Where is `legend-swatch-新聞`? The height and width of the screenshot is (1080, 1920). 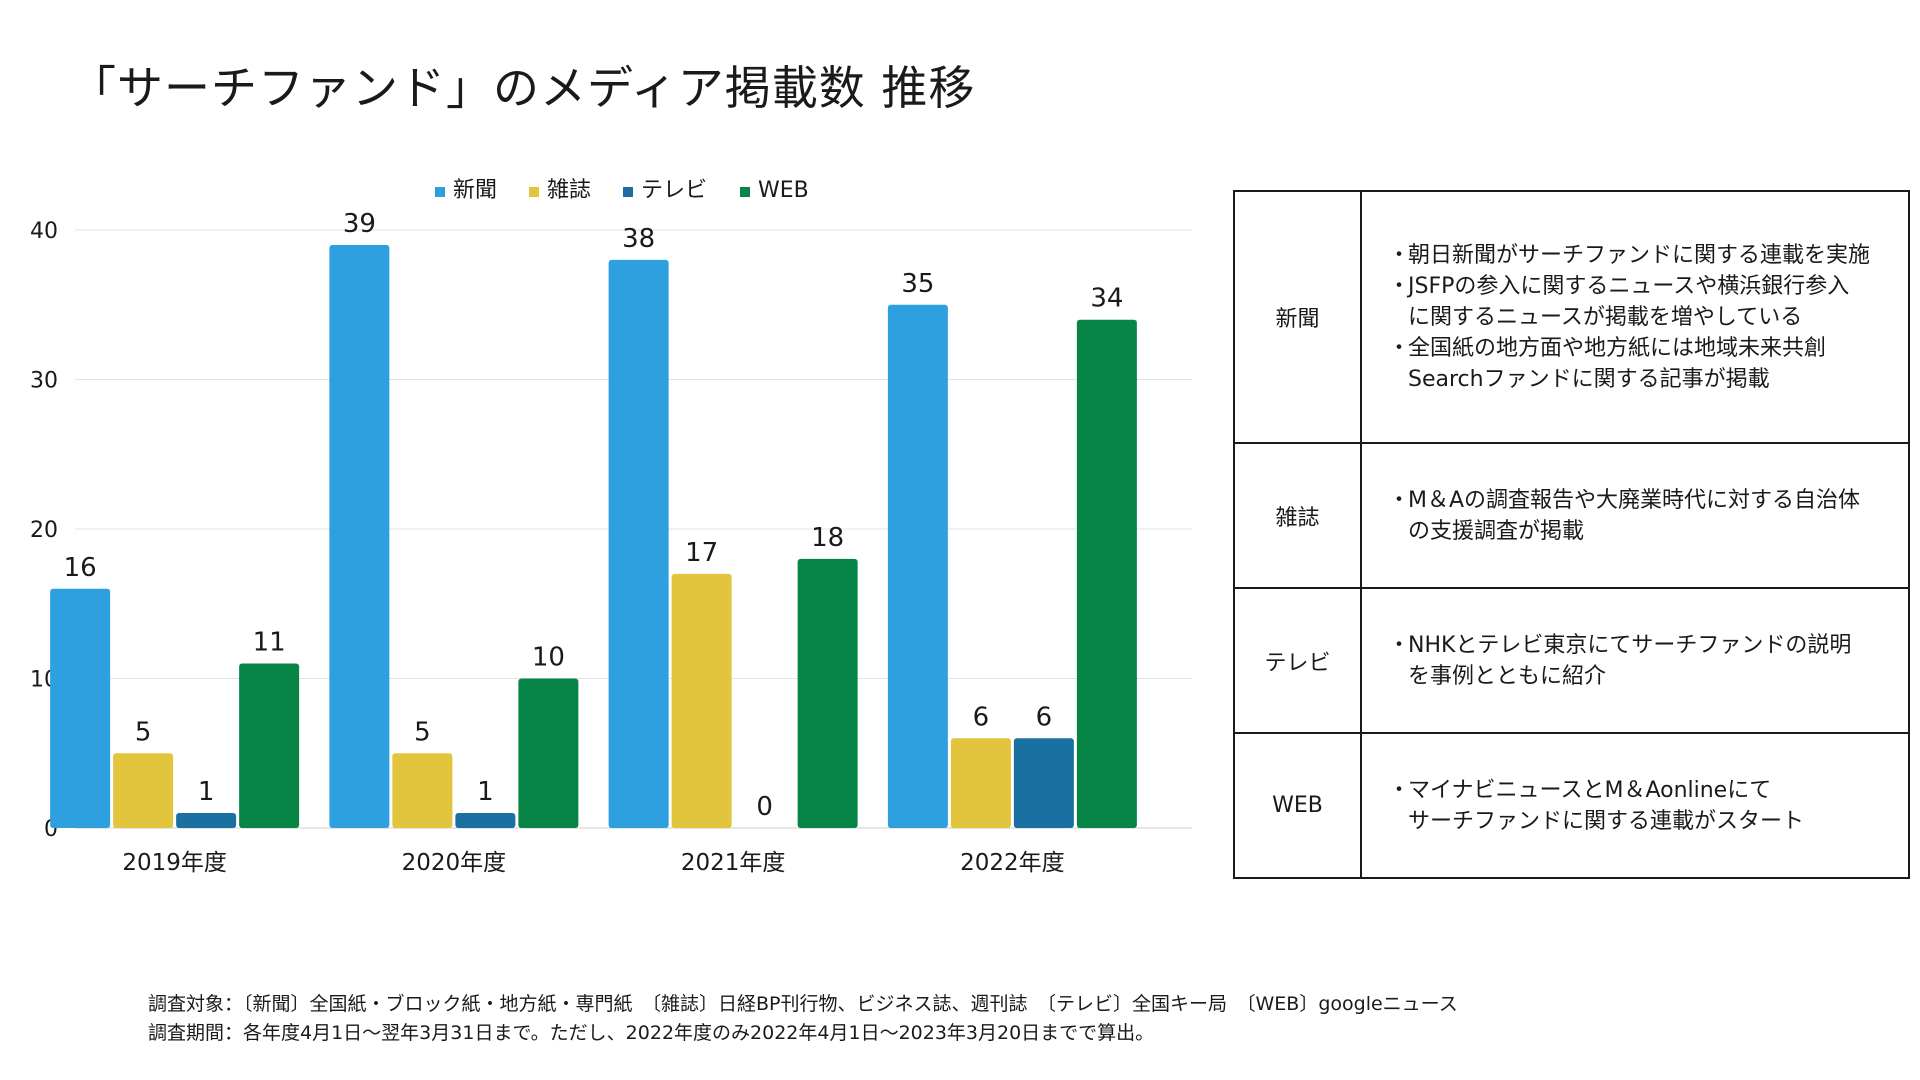
legend-swatch-新聞 is located at coordinates (440, 192).